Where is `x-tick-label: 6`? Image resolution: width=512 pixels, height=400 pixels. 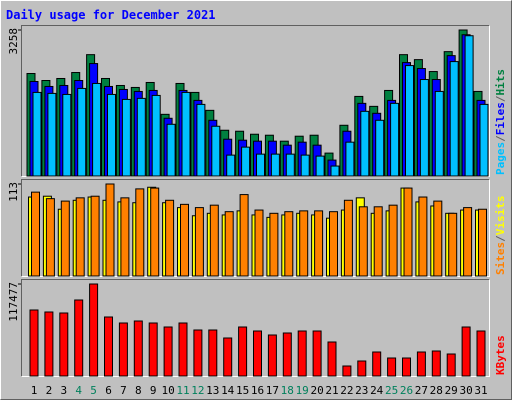
x-tick-label: 6 is located at coordinates (108, 390).